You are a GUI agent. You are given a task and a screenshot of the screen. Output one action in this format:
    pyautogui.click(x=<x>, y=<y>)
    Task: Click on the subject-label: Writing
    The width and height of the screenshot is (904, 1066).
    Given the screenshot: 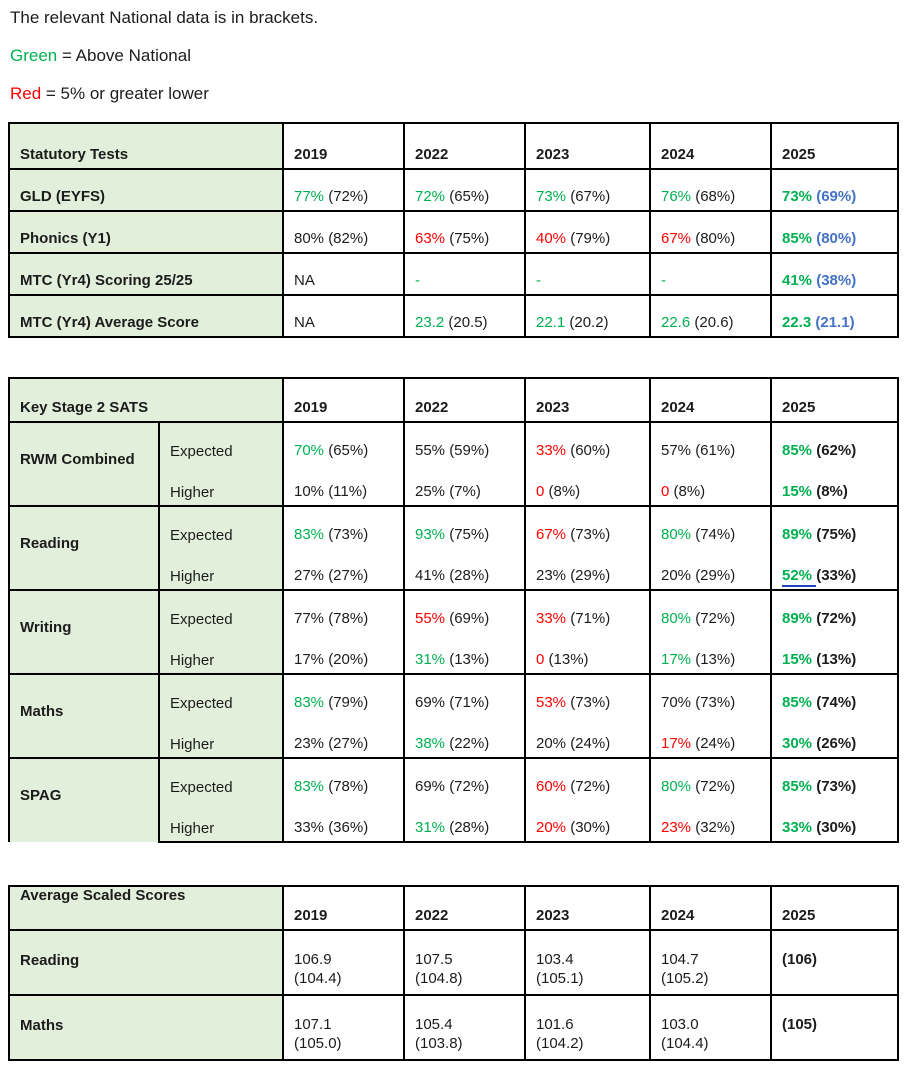 What is the action you would take?
    pyautogui.click(x=84, y=631)
    